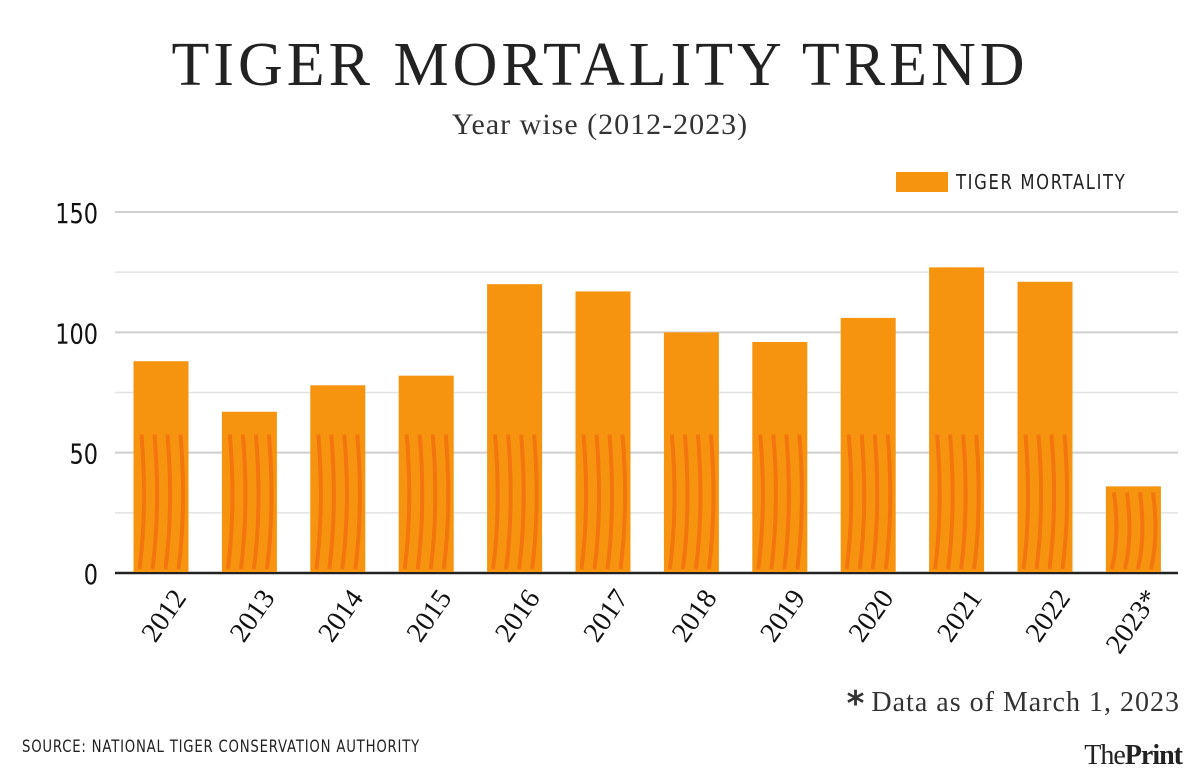 The height and width of the screenshot is (779, 1200). Describe the element at coordinates (253, 616) in the screenshot. I see `x-tick-label: 2013` at that location.